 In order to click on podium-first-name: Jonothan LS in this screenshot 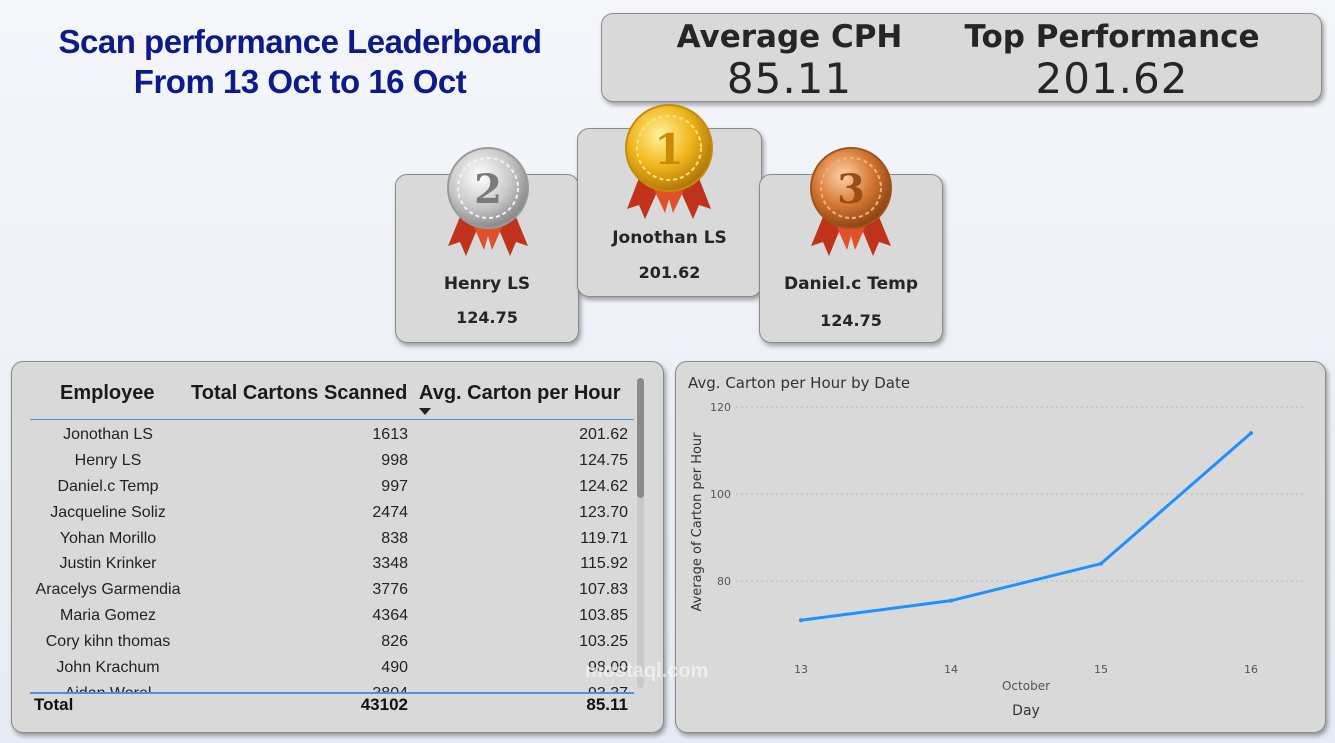, I will do `click(669, 238)`.